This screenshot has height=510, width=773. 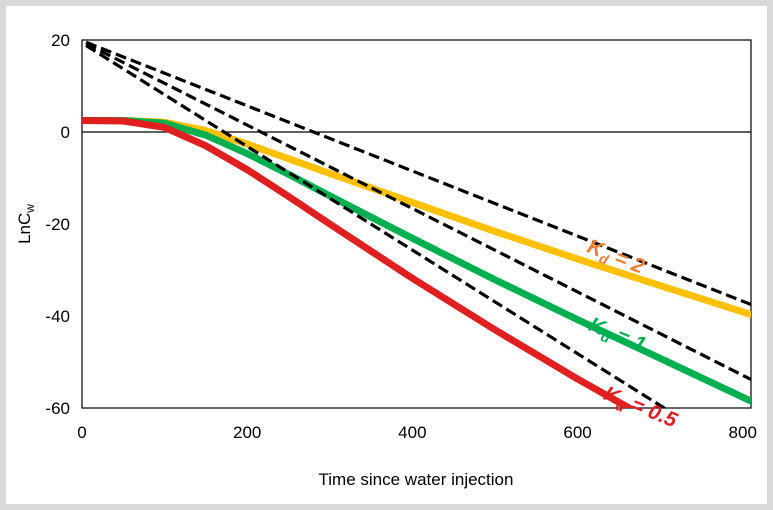 I want to click on x-tick-label: 800, so click(x=743, y=432).